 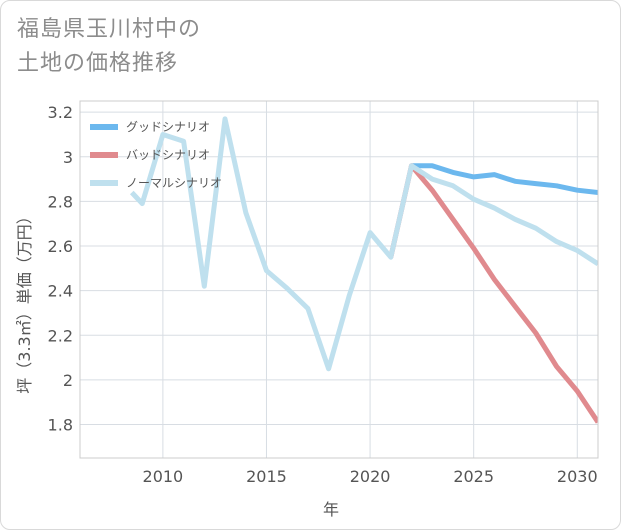 What do you see at coordinates (60, 201) in the screenshot?
I see `y-tick-label: 2.8` at bounding box center [60, 201].